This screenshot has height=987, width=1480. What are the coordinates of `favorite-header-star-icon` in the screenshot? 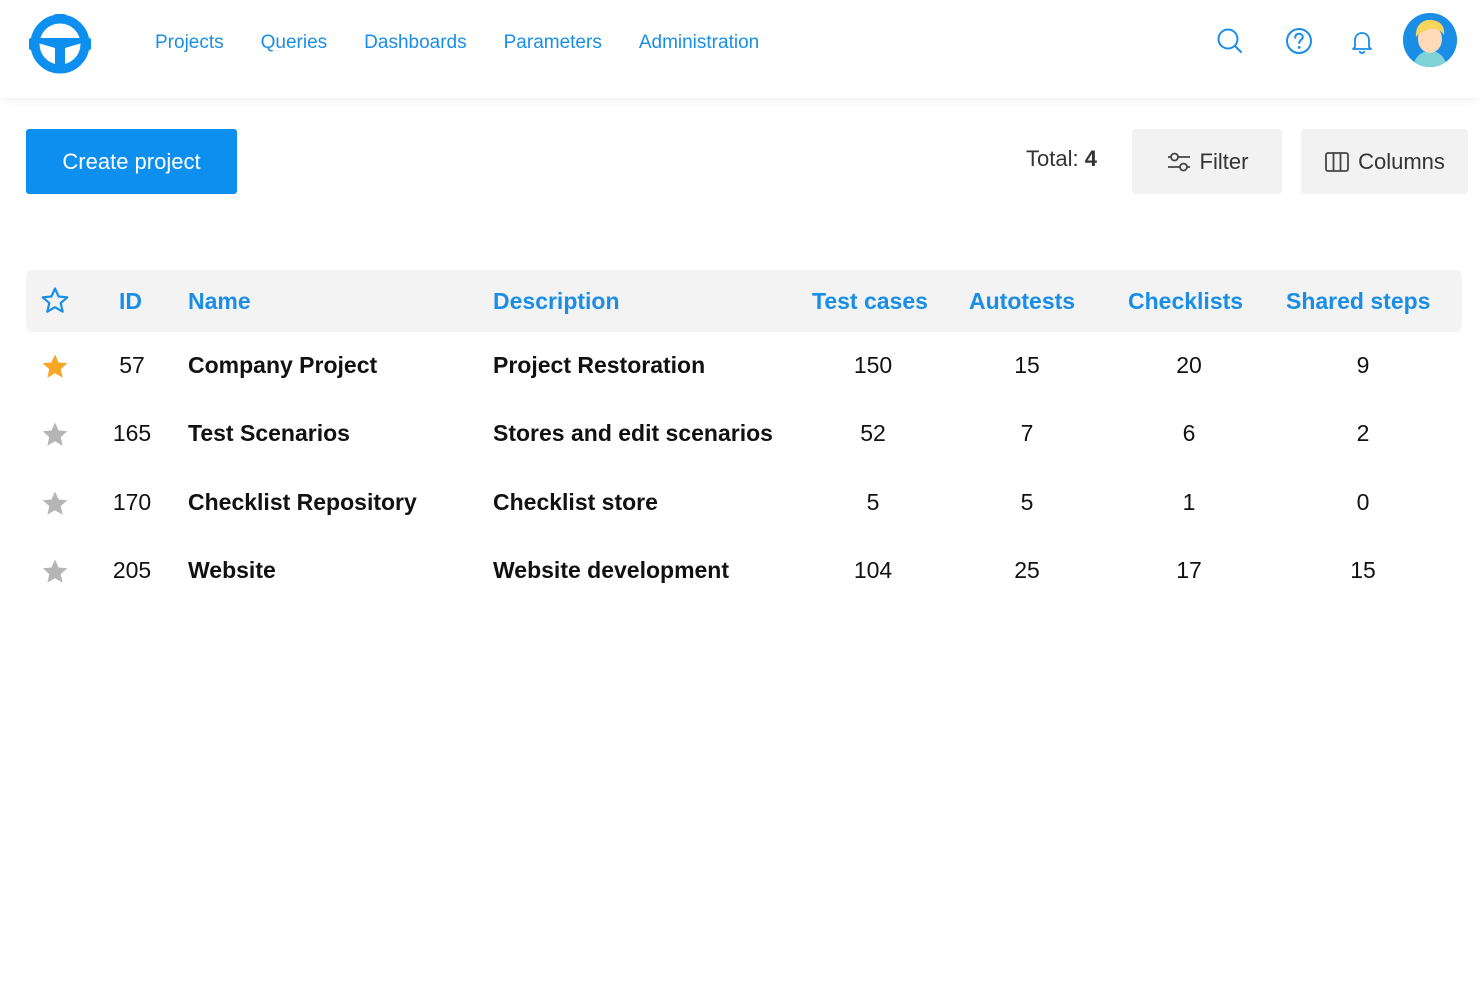 It's located at (55, 301).